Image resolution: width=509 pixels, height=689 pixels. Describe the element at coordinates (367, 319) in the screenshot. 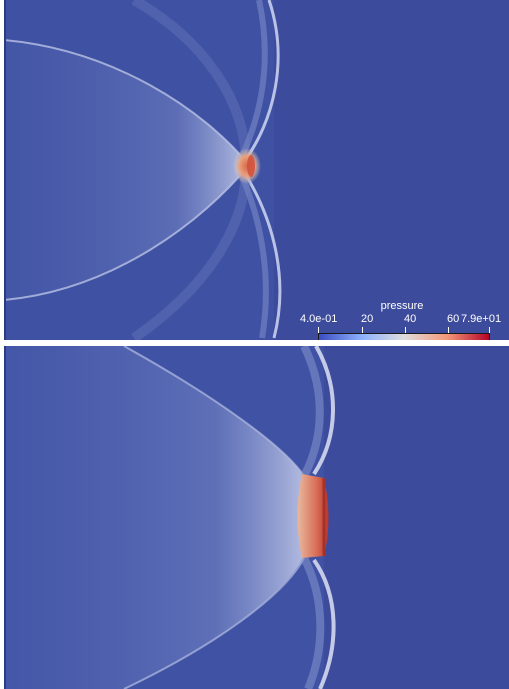

I see `colorbar-label-20: 20` at that location.